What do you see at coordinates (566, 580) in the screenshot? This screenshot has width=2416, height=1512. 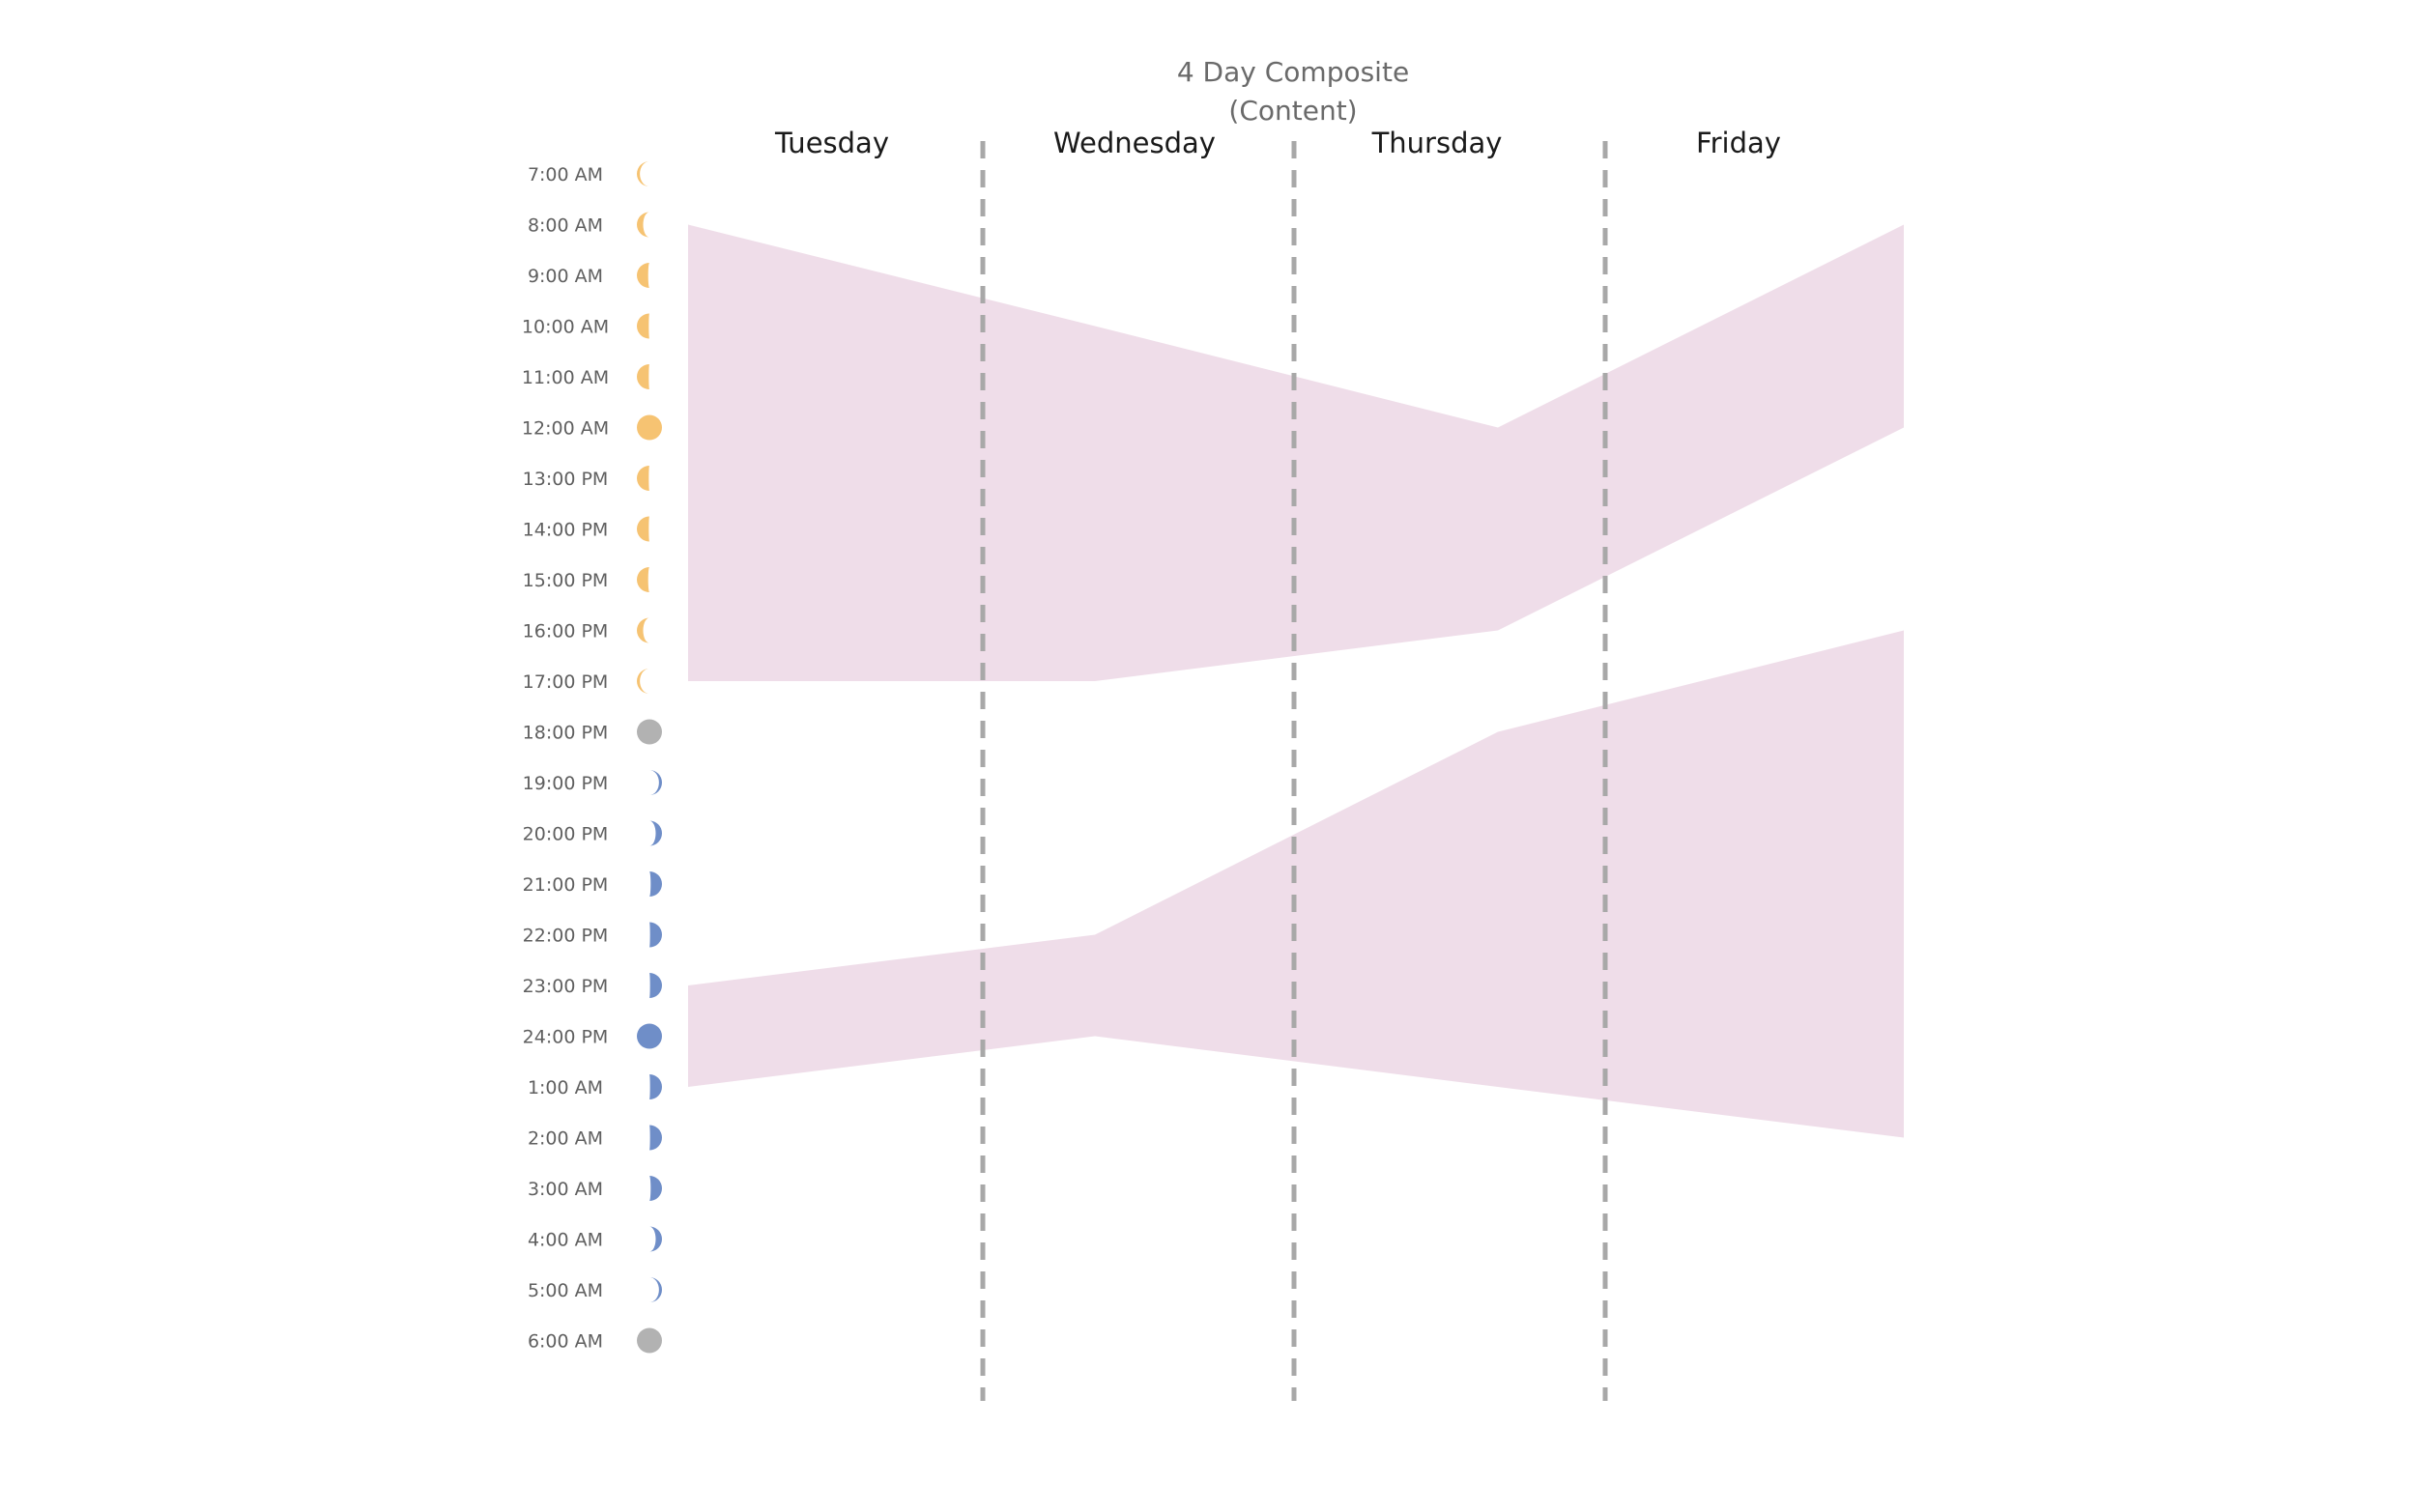 I see `time-label: 15:00 PM` at bounding box center [566, 580].